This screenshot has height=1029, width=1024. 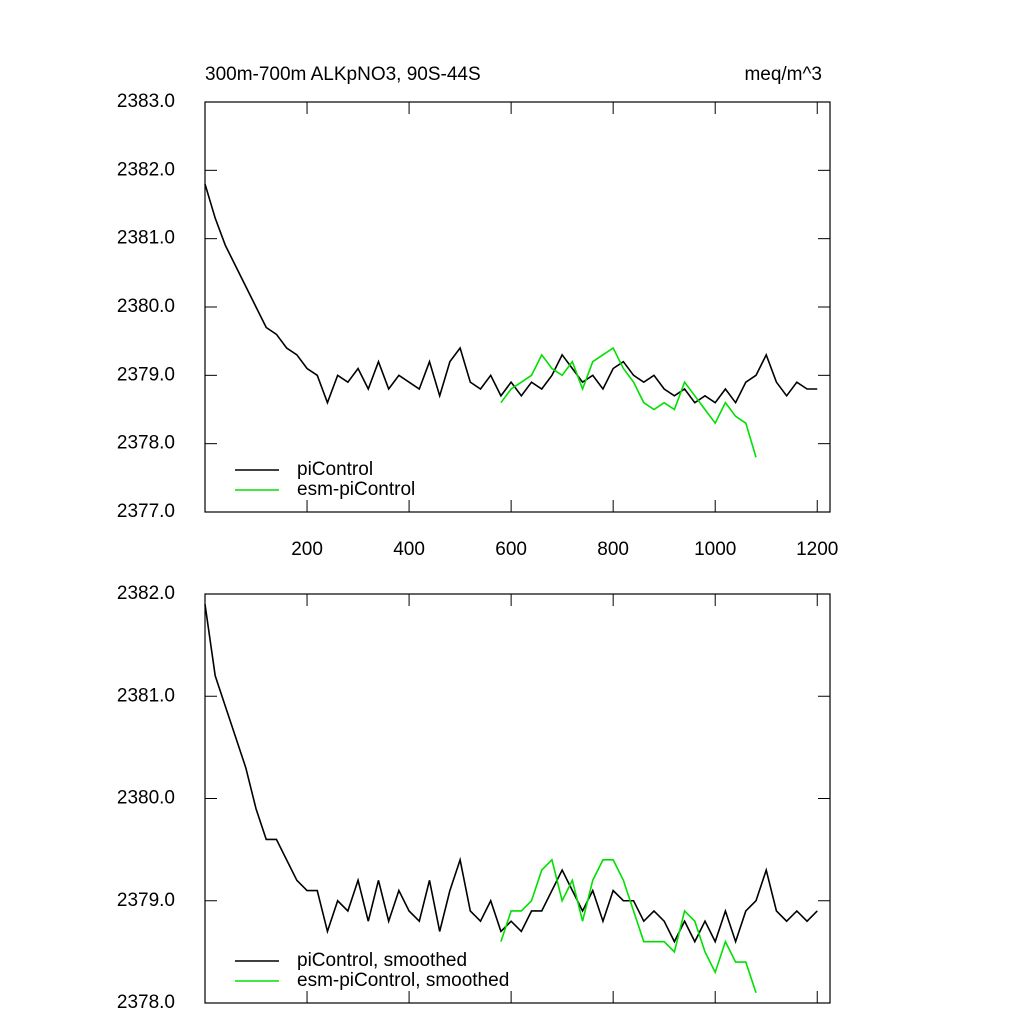 What do you see at coordinates (511, 549) in the screenshot?
I see `x-tick-label: 600` at bounding box center [511, 549].